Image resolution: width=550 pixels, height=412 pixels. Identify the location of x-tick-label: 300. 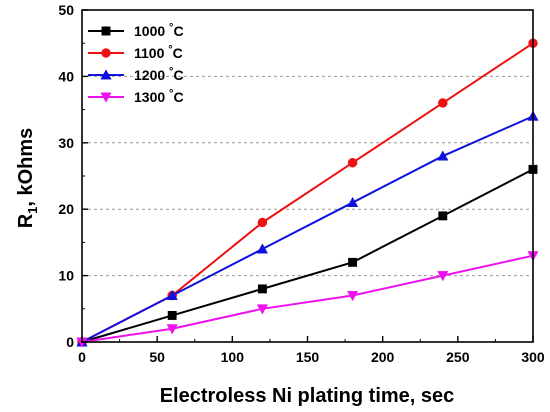
(533, 357).